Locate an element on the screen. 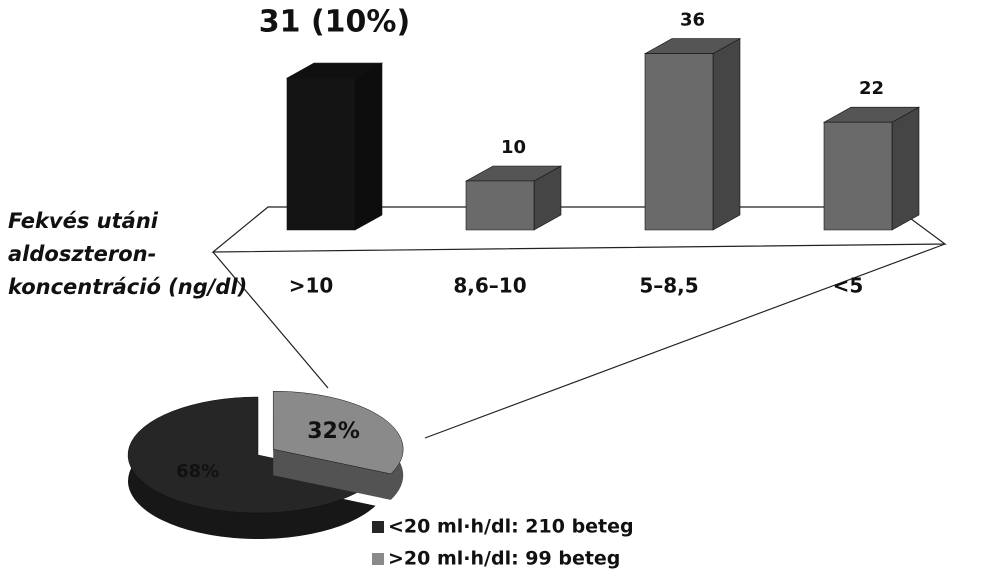 The height and width of the screenshot is (580, 993). legend-label: >20 ml·h/dl: 99 beteg is located at coordinates (504, 559).